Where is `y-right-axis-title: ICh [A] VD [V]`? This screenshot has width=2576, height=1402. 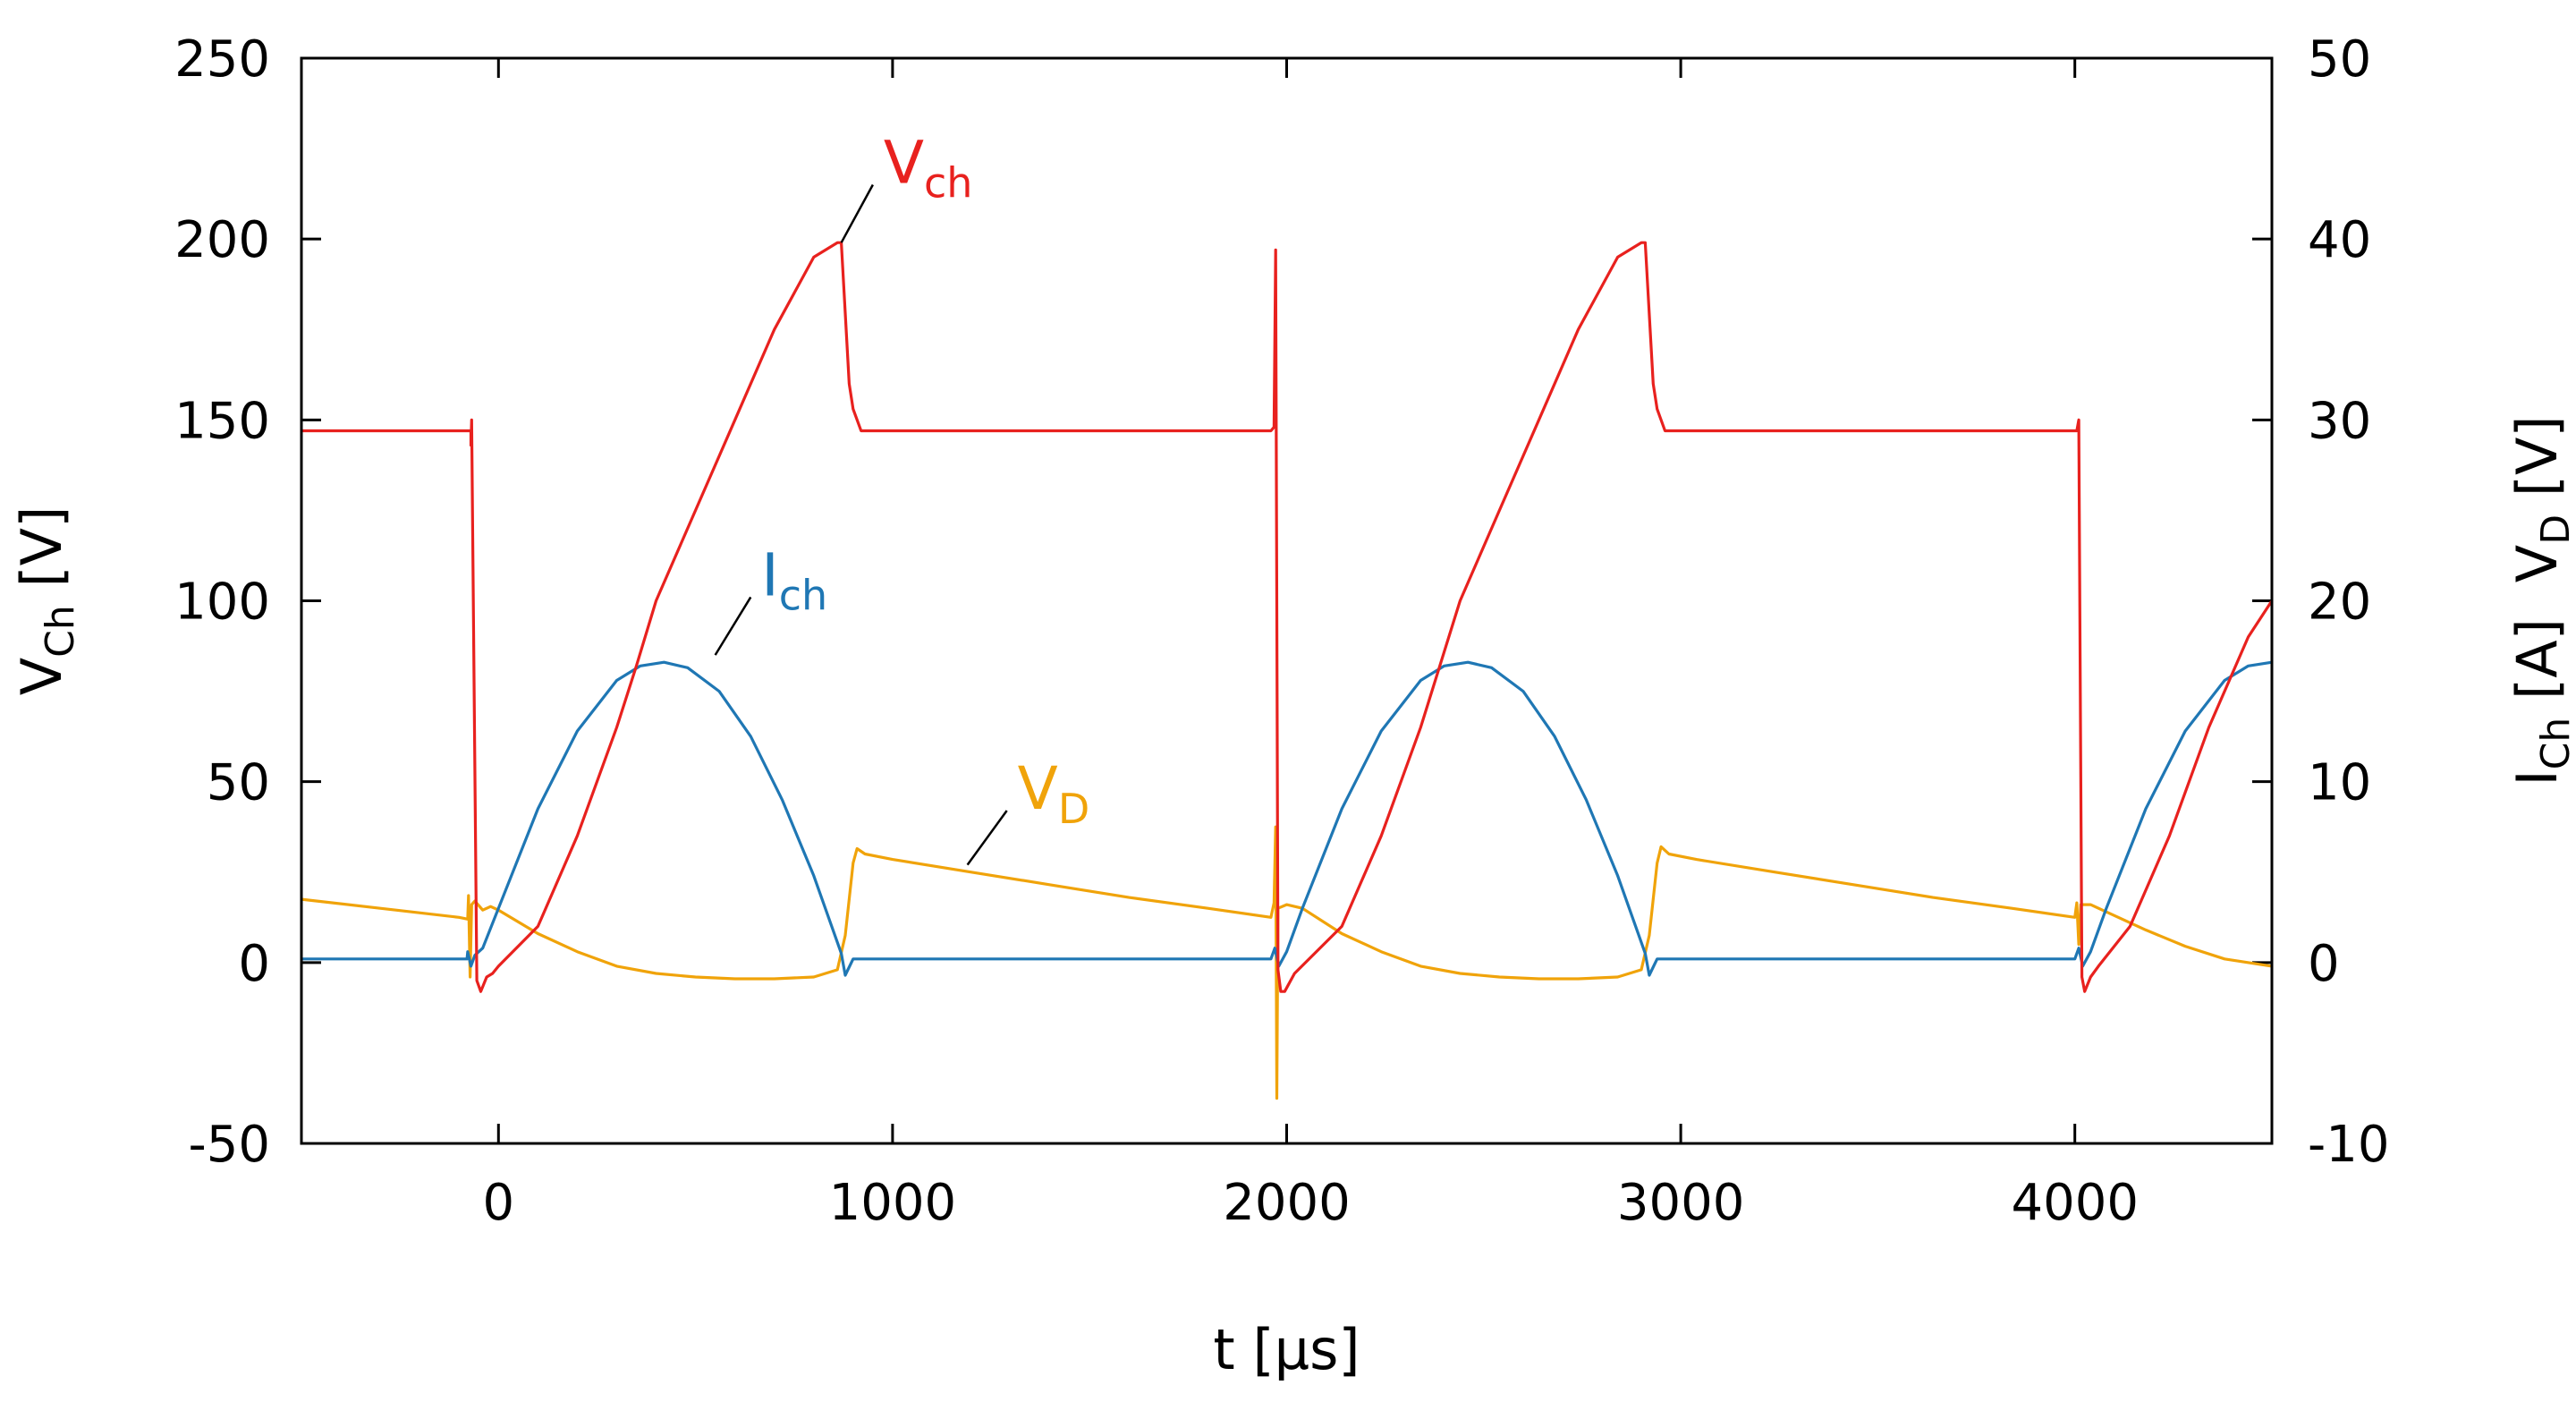
y-right-axis-title: ICh [A] VD [V] is located at coordinates (2540, 601).